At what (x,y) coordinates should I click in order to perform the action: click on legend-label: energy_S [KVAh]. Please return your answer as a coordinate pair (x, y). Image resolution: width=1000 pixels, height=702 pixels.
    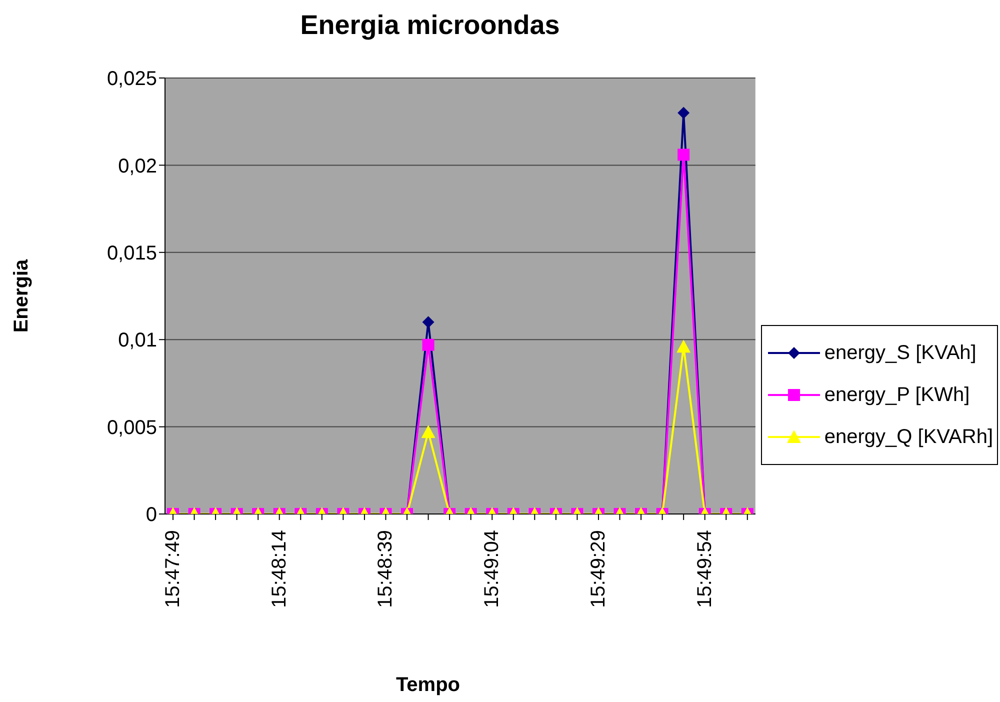
    Looking at the image, I should click on (900, 353).